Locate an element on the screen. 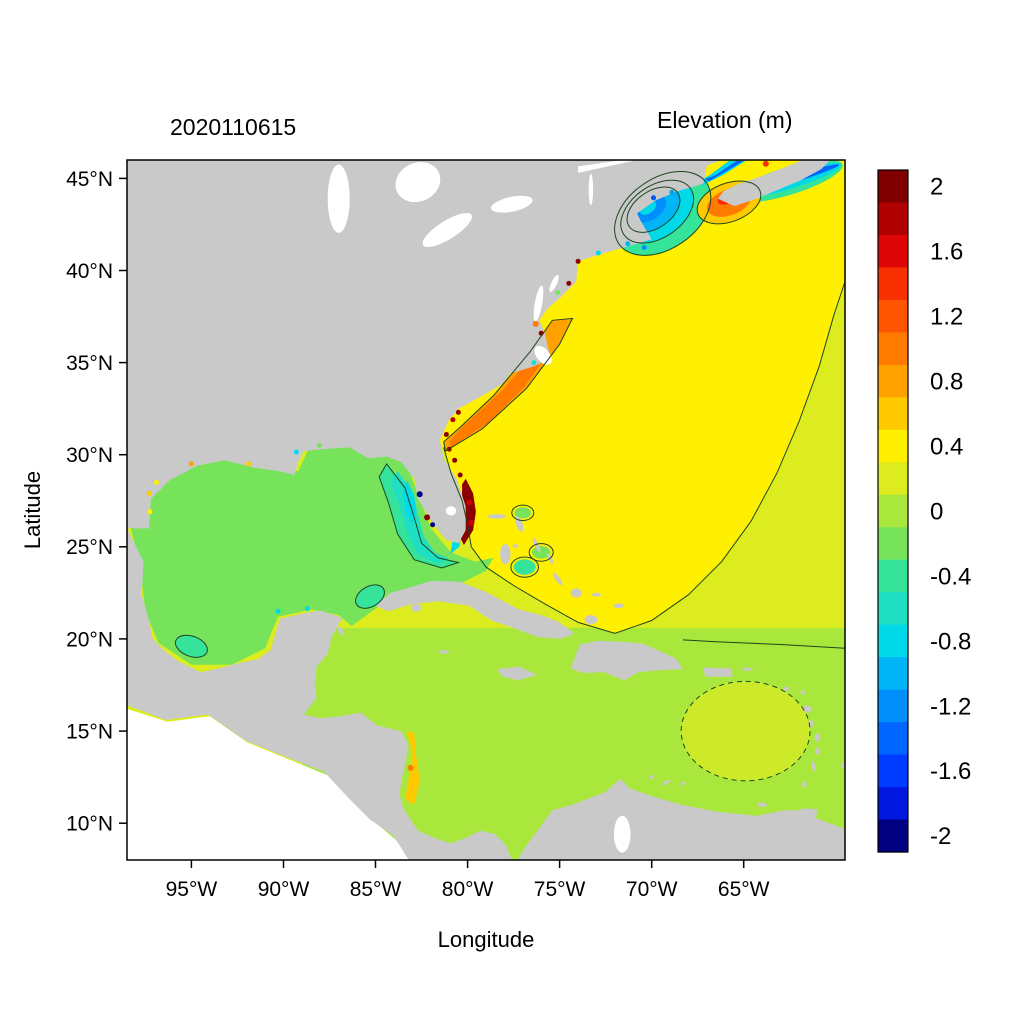 This screenshot has height=1029, width=1024. y-tick-label: 45°N is located at coordinates (89, 179).